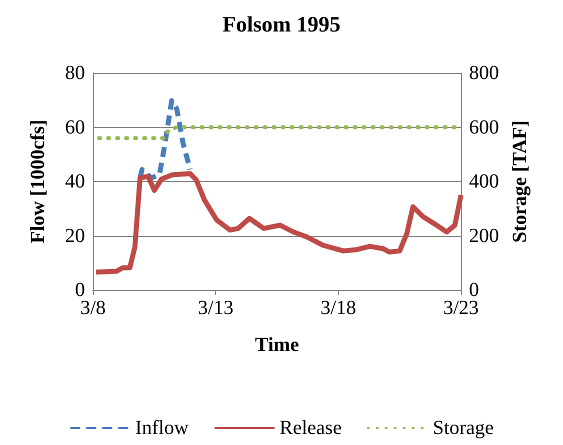  What do you see at coordinates (484, 181) in the screenshot?
I see `y2-tick-label: 400` at bounding box center [484, 181].